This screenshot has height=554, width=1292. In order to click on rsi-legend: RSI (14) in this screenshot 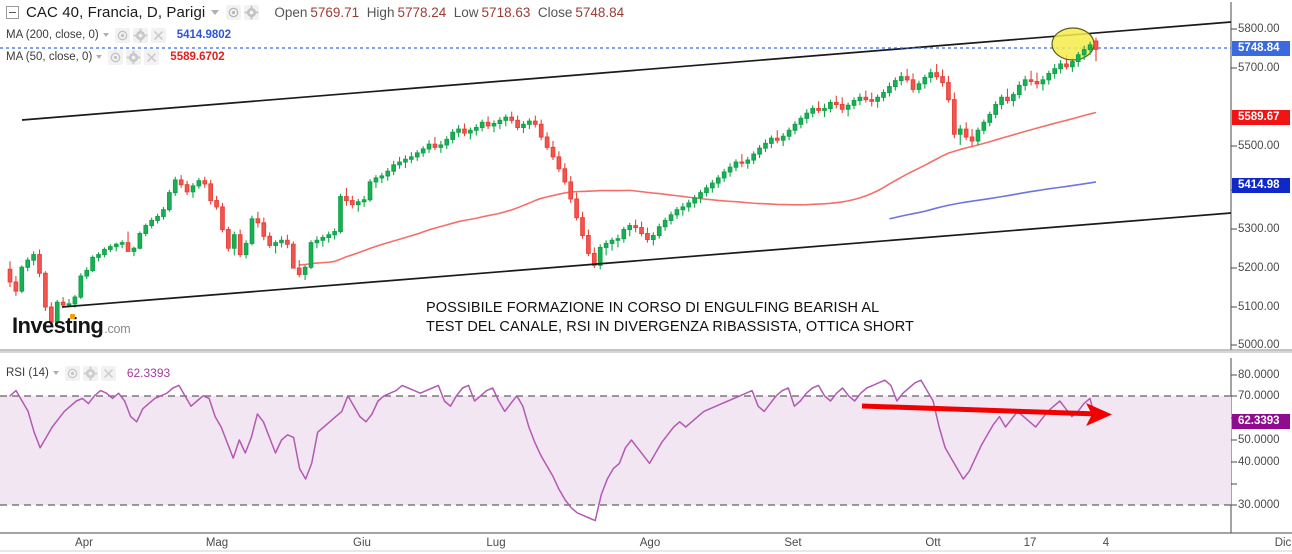, I will do `click(85, 373)`.